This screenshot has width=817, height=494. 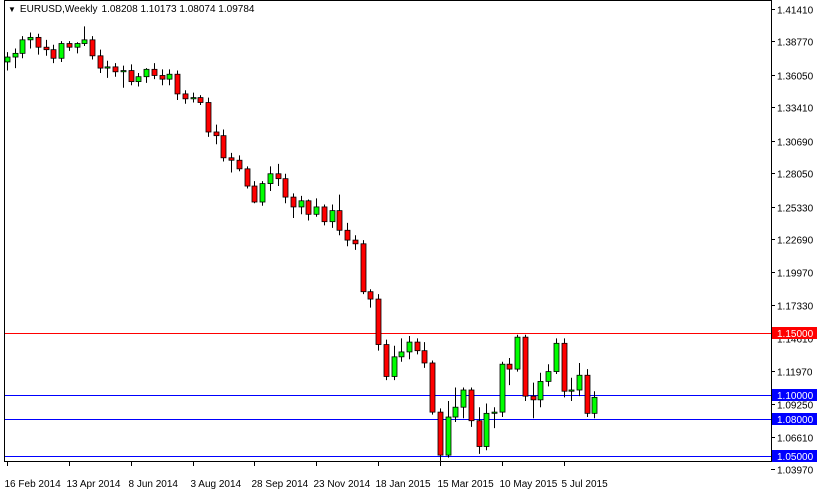 What do you see at coordinates (795, 209) in the screenshot?
I see `y-tick-label: 1.25330` at bounding box center [795, 209].